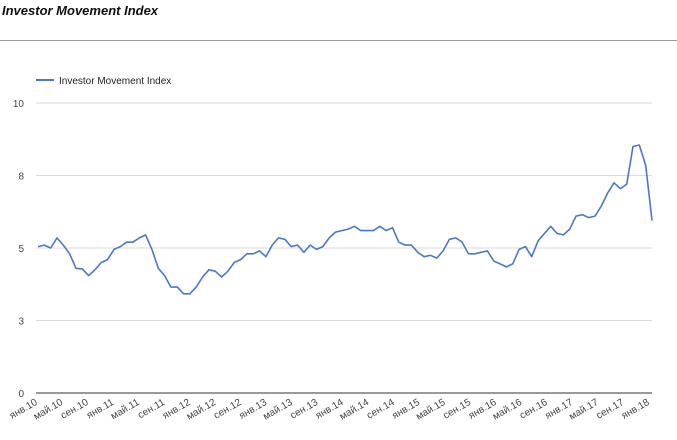  Describe the element at coordinates (151, 409) in the screenshot. I see `x-tick-label: сен.11` at that location.